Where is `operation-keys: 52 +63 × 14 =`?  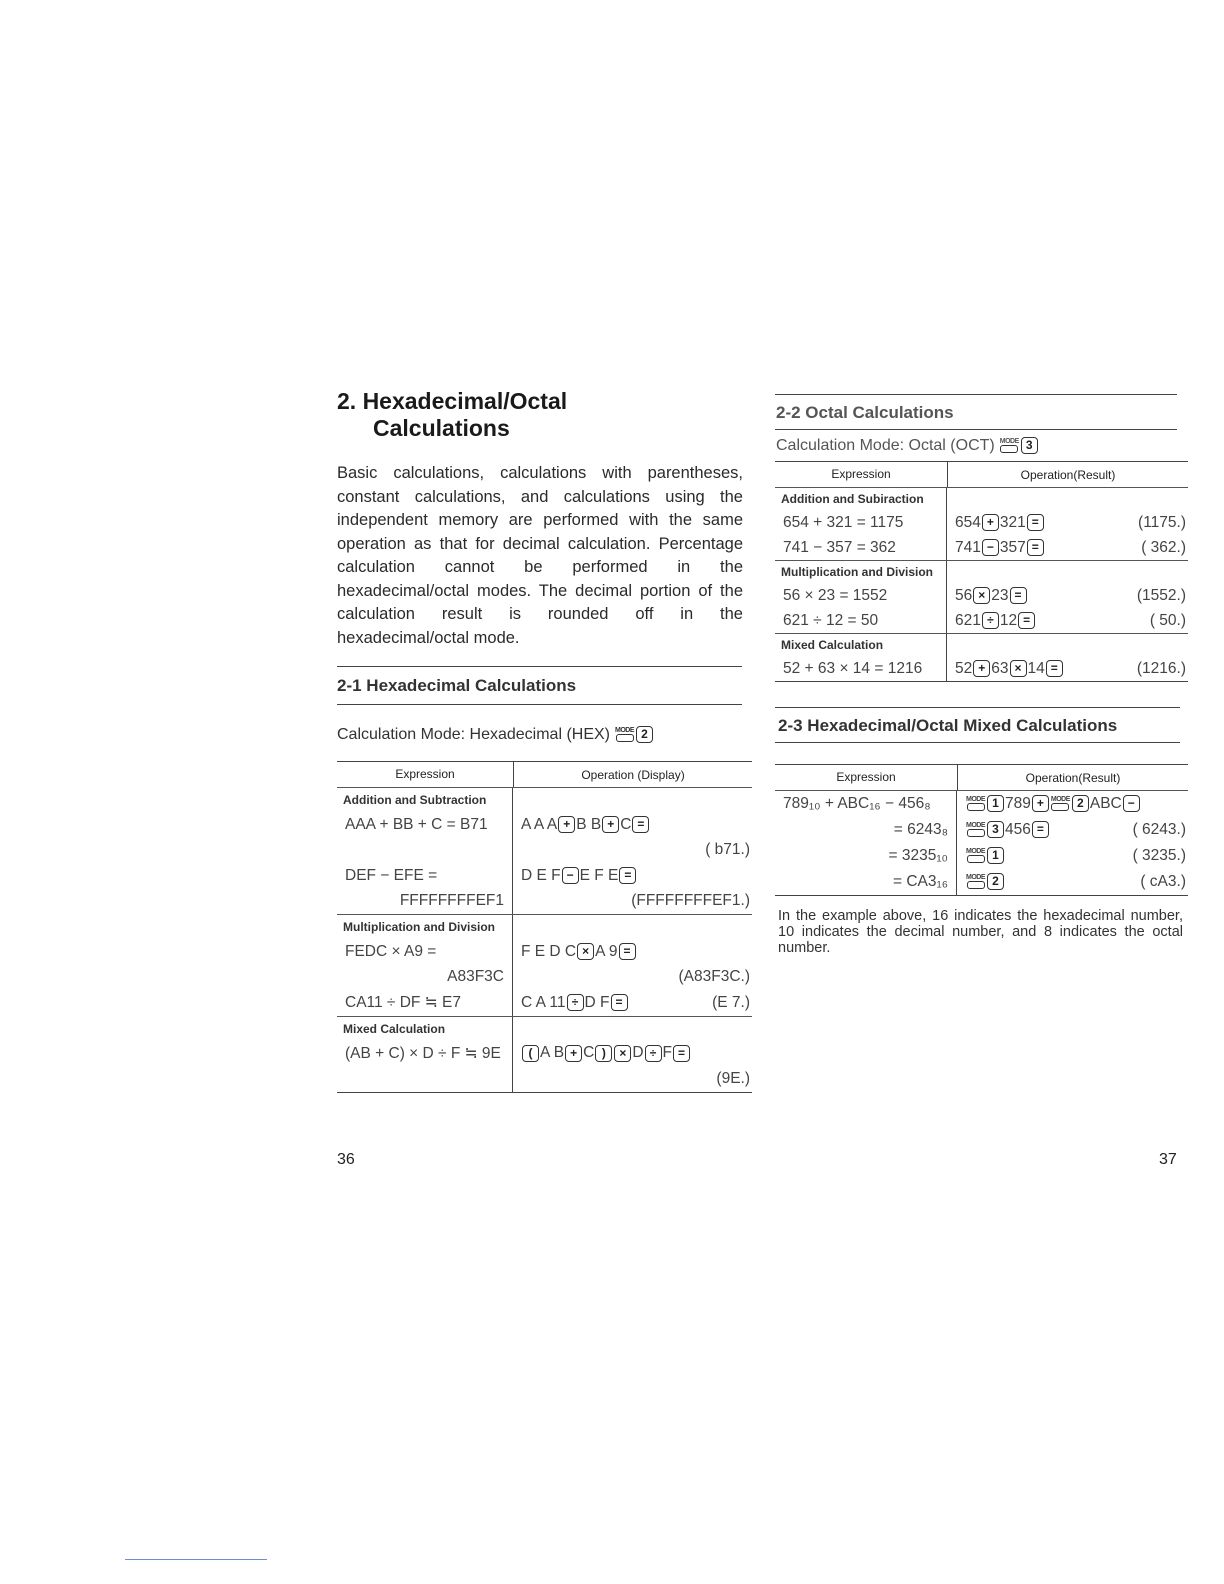 operation-keys: 52 +63 × 14 = is located at coordinates (1009, 669).